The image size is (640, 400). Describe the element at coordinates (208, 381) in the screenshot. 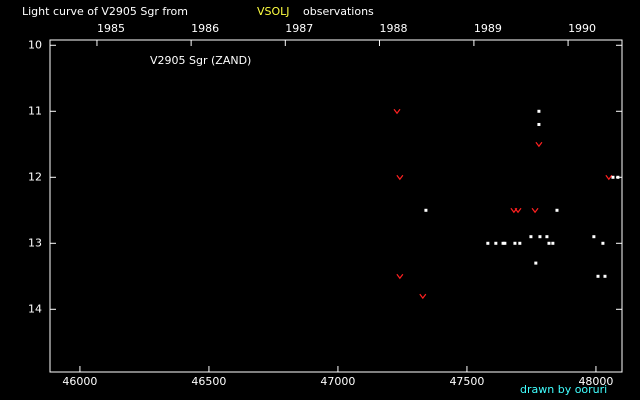

I see `x-tick-label: 46500` at that location.